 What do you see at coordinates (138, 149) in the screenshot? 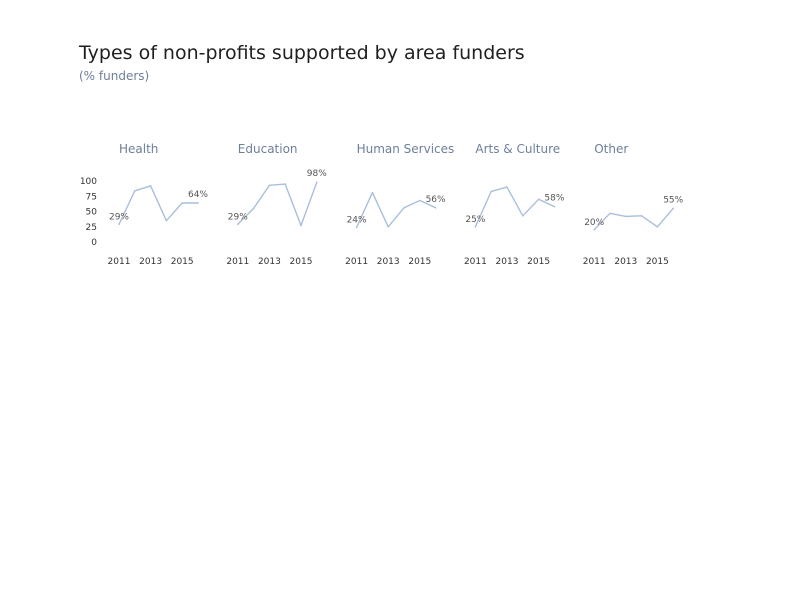
I see `panel-title: Health` at bounding box center [138, 149].